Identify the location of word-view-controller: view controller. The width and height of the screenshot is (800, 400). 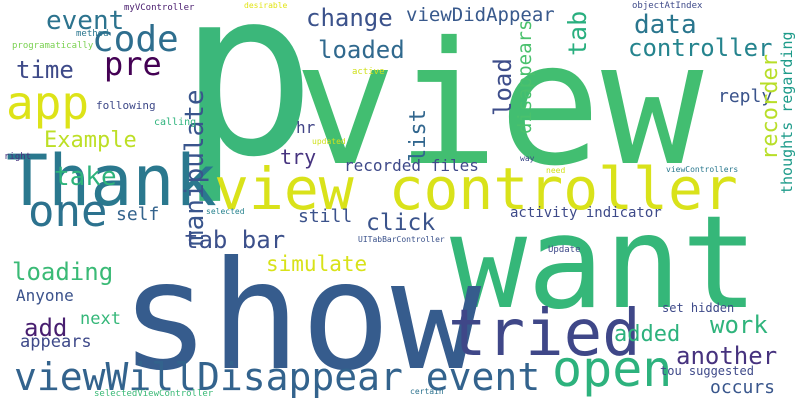
(476, 189).